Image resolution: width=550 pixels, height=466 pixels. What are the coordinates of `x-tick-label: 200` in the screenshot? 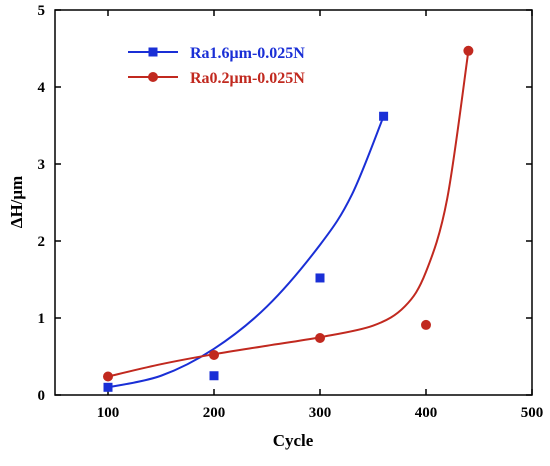 It's located at (214, 413).